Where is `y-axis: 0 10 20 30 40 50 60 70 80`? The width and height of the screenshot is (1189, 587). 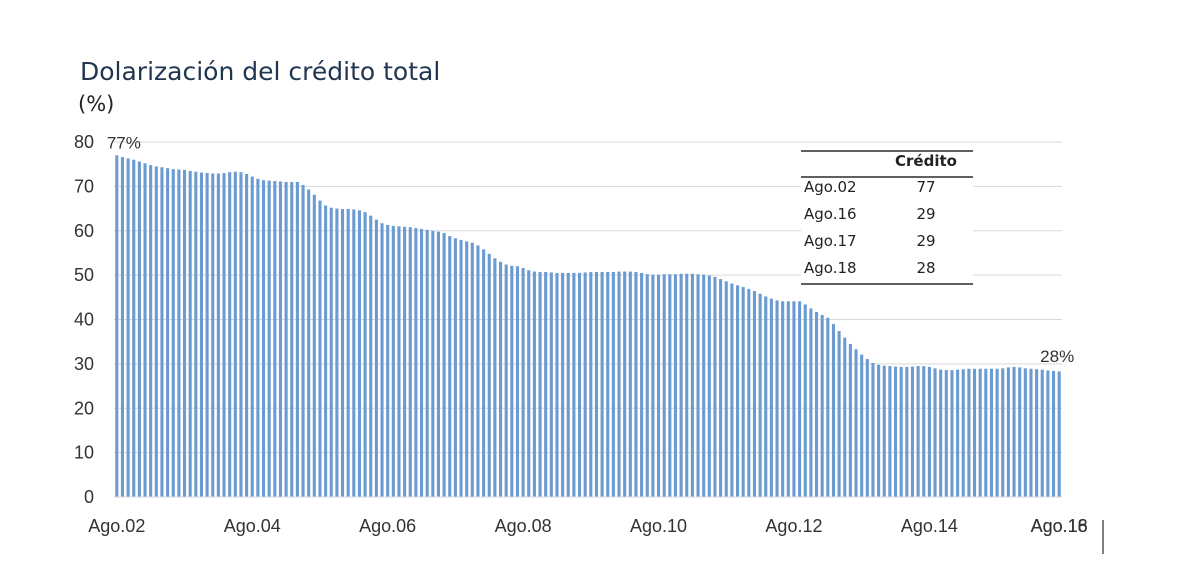
y-axis: 0 10 20 30 40 50 60 70 80 is located at coordinates (84, 319).